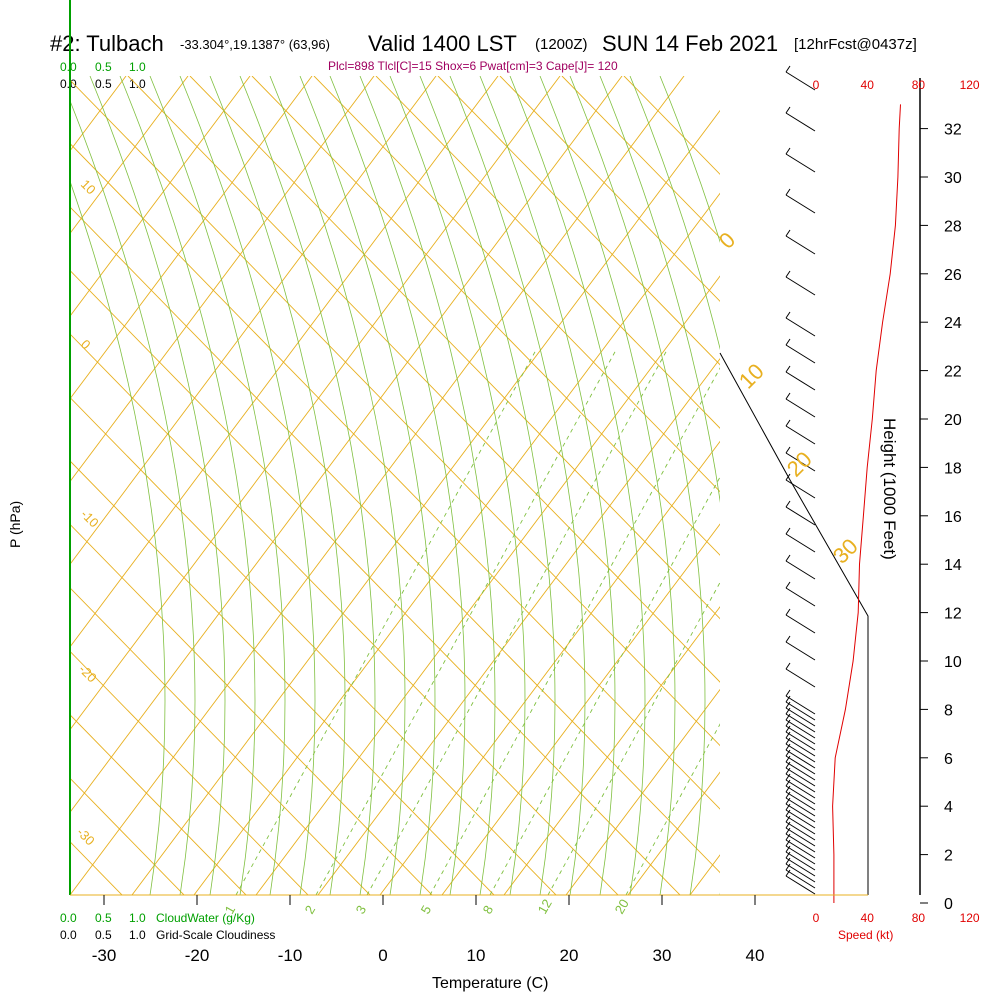  Describe the element at coordinates (970, 85) in the screenshot. I see `speed-tick-top-120: 120` at that location.